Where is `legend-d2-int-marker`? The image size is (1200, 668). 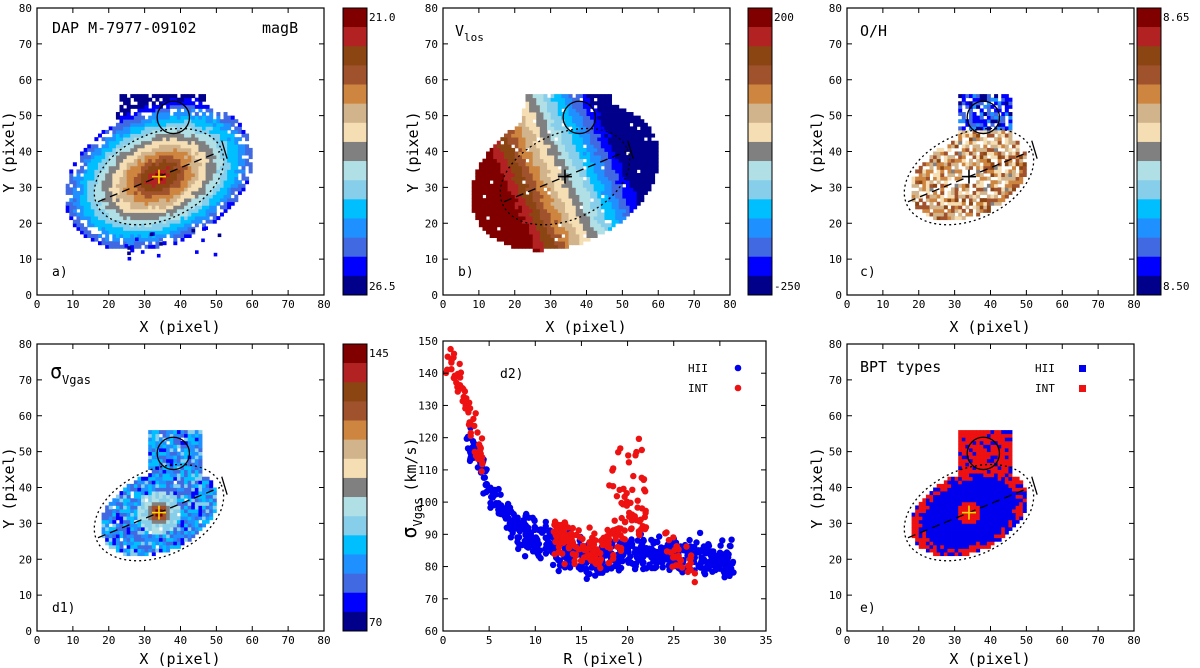 legend-d2-int-marker is located at coordinates (738, 388).